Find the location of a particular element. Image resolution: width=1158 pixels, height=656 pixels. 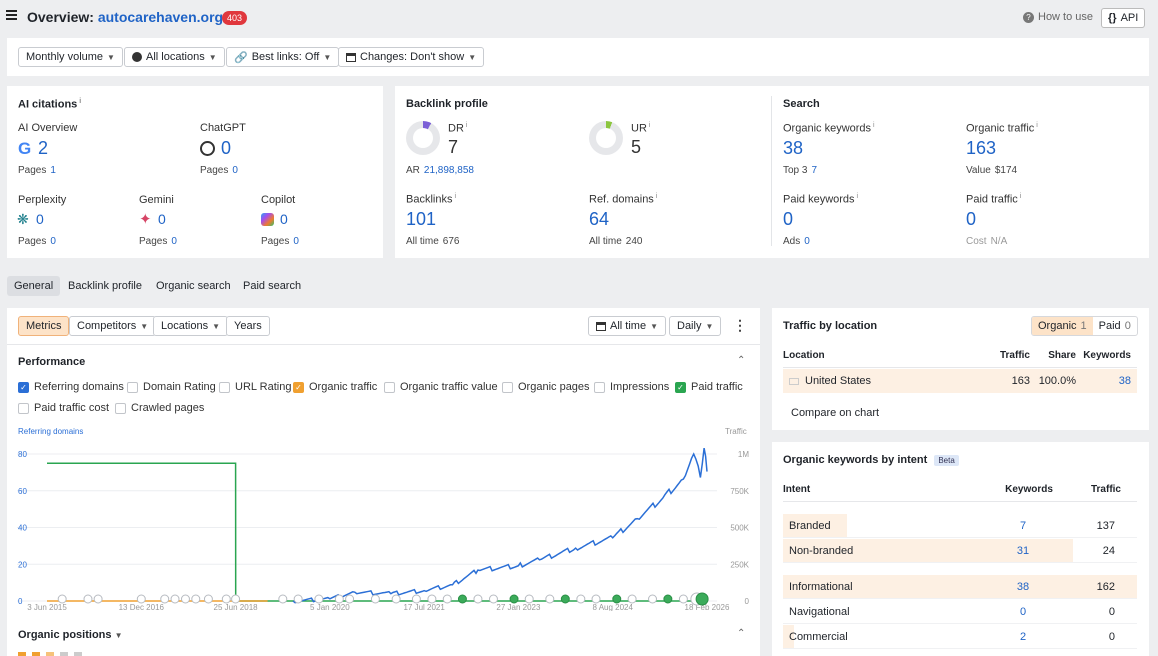

pages-value: 1 is located at coordinates (53, 170).